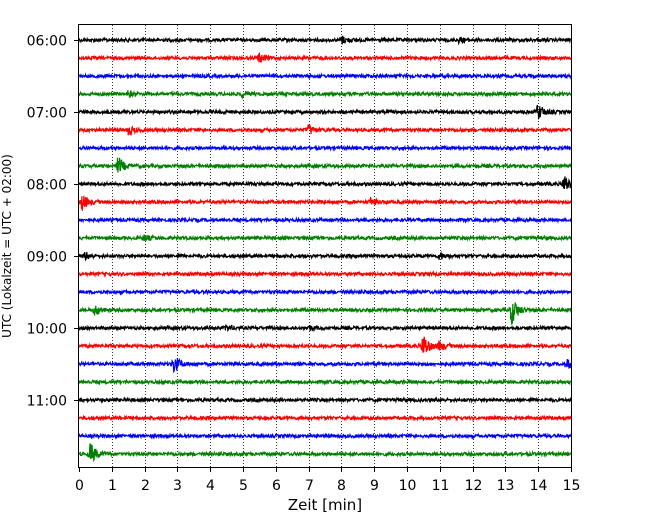  Describe the element at coordinates (47, 330) in the screenshot. I see `y-tick-label: 10:00` at that location.